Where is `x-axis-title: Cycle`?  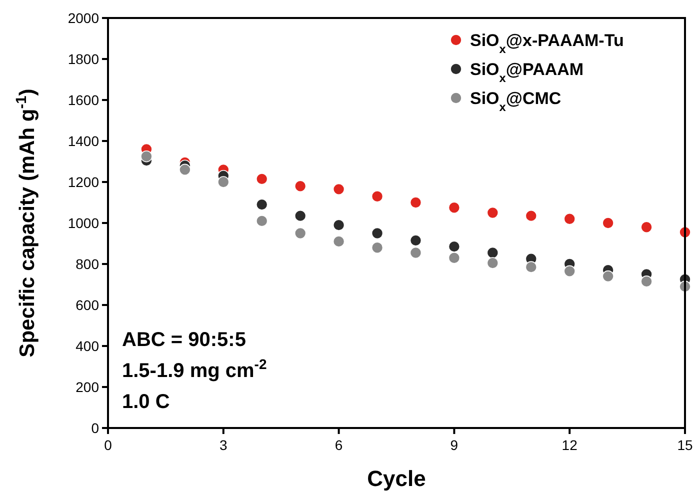
x-axis-title: Cycle is located at coordinates (396, 478).